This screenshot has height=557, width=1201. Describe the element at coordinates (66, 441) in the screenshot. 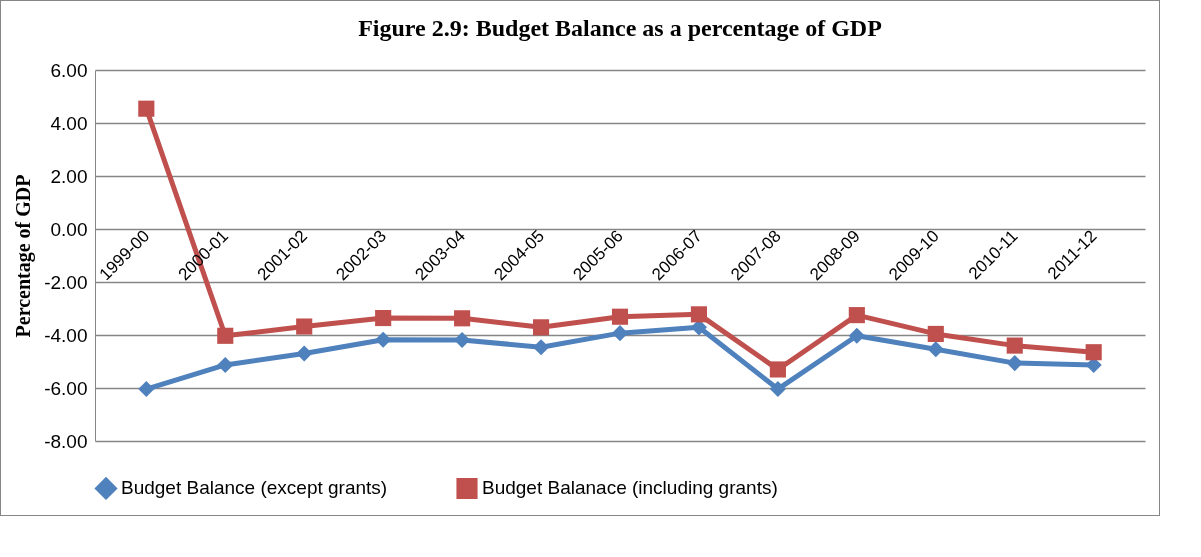

I see `y-tick-label: -8.00` at that location.